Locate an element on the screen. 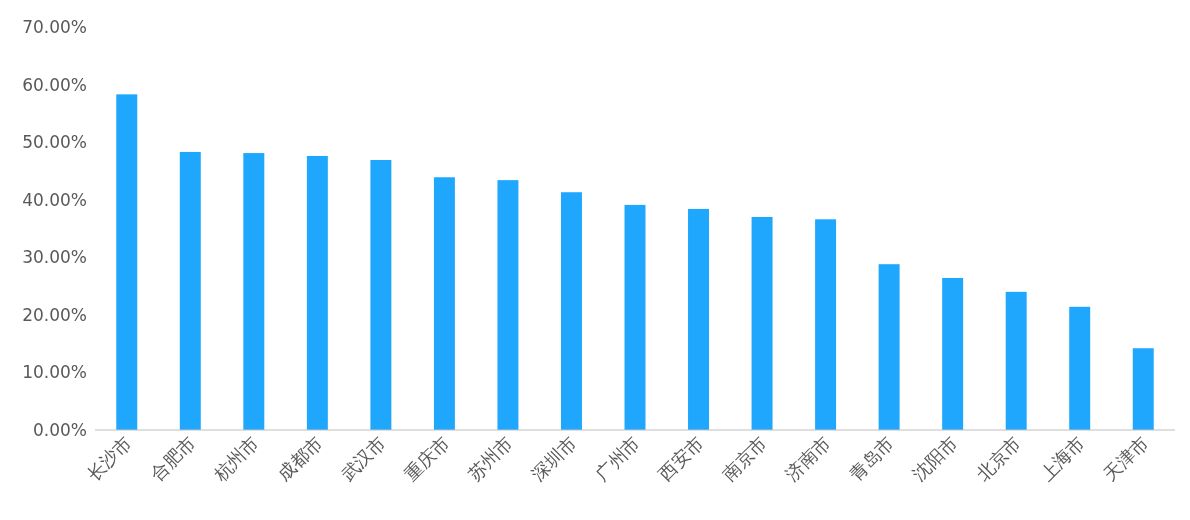 The height and width of the screenshot is (520, 1190). y-tick-label: 30.00% is located at coordinates (54, 257).